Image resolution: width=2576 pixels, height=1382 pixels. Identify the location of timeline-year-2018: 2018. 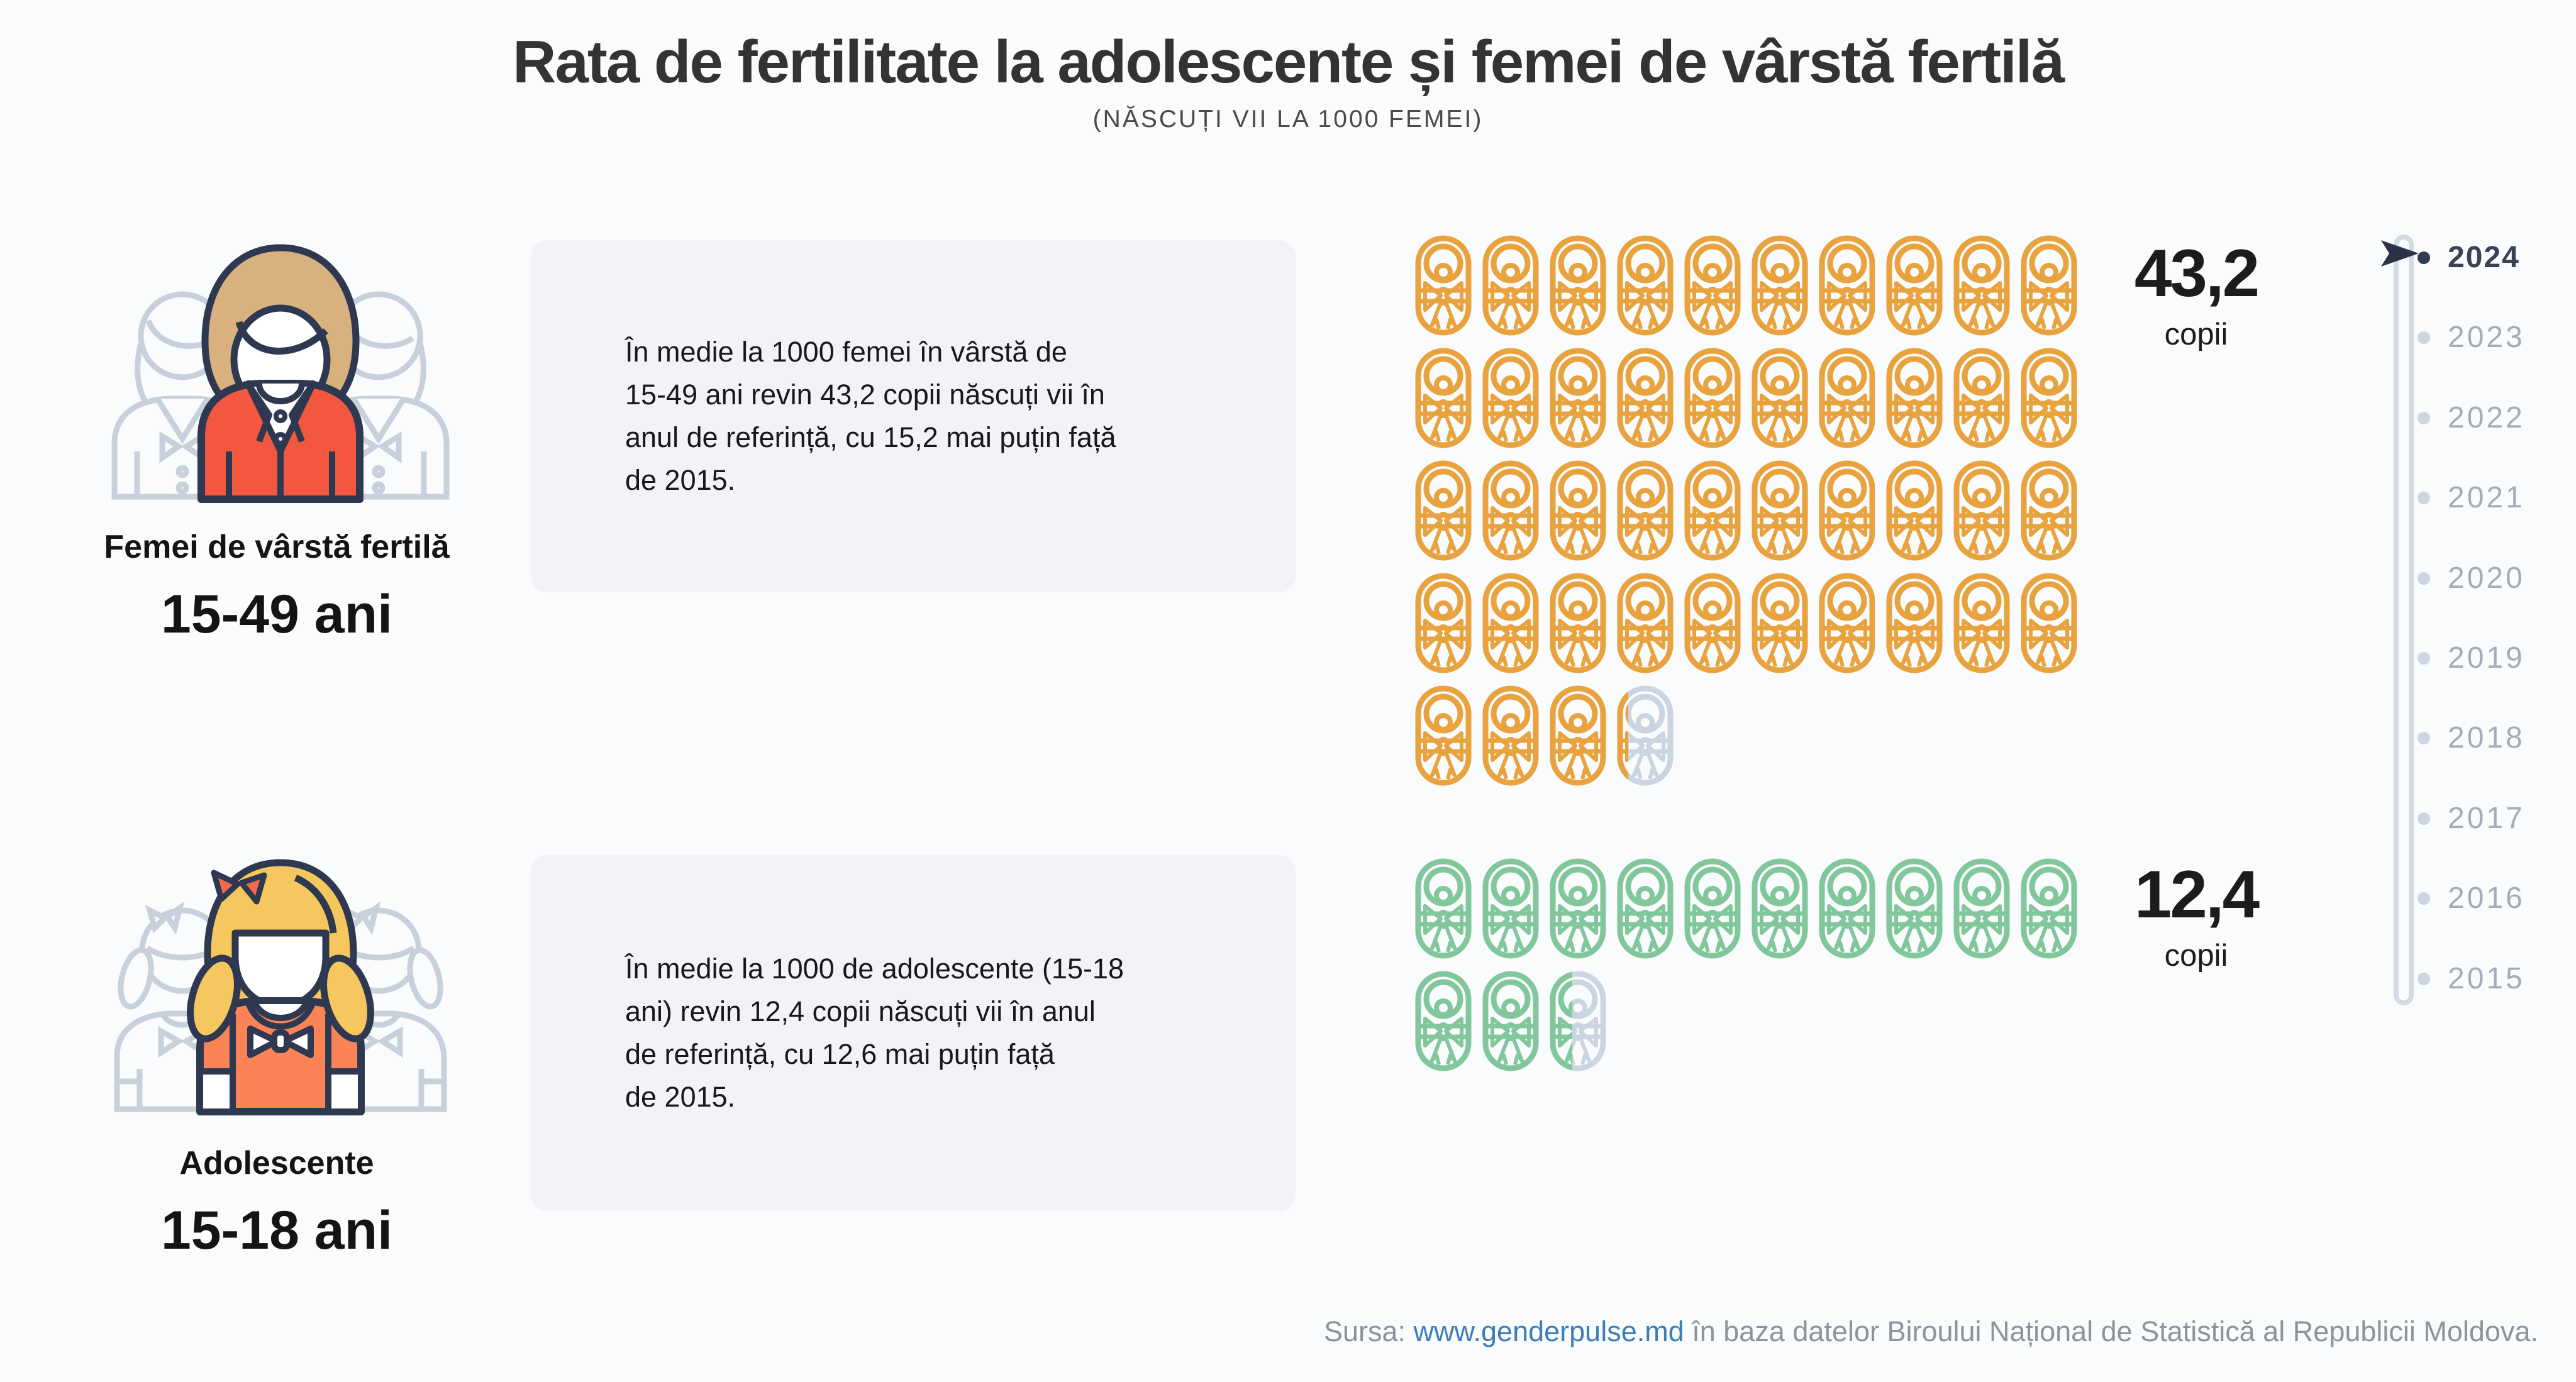
(2470, 738).